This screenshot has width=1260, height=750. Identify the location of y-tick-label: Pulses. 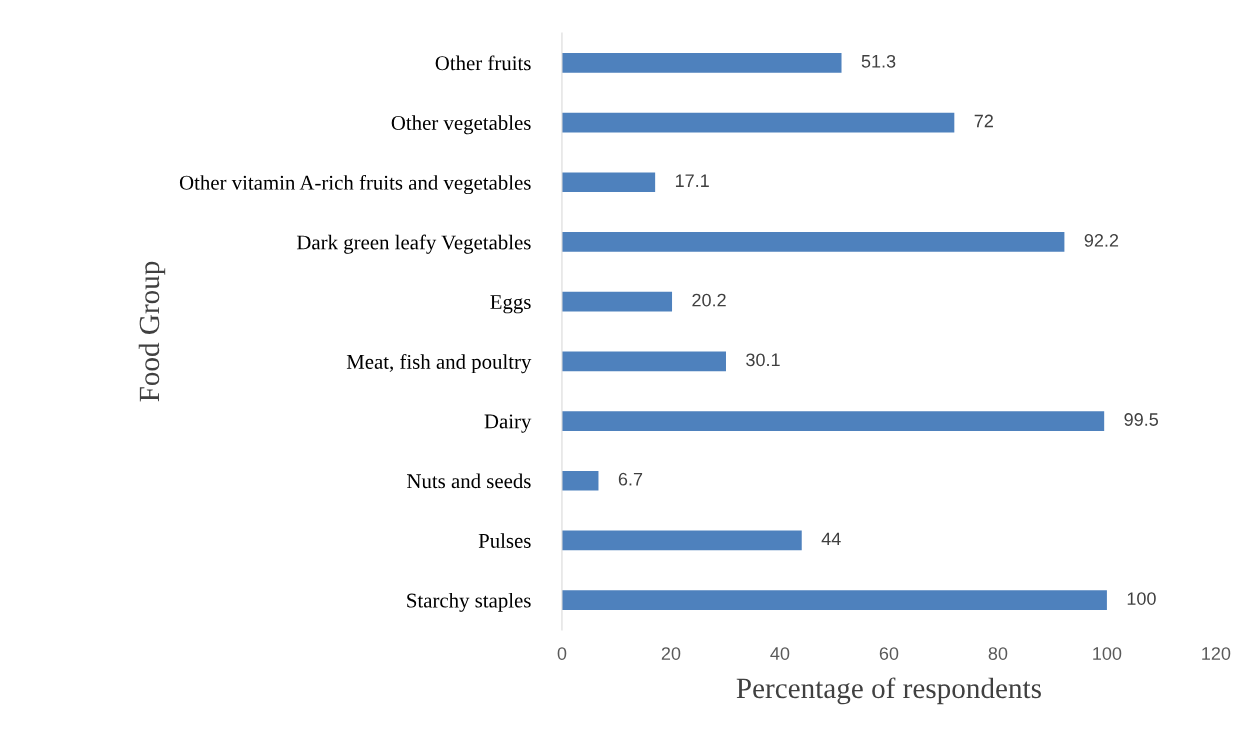
(504, 540).